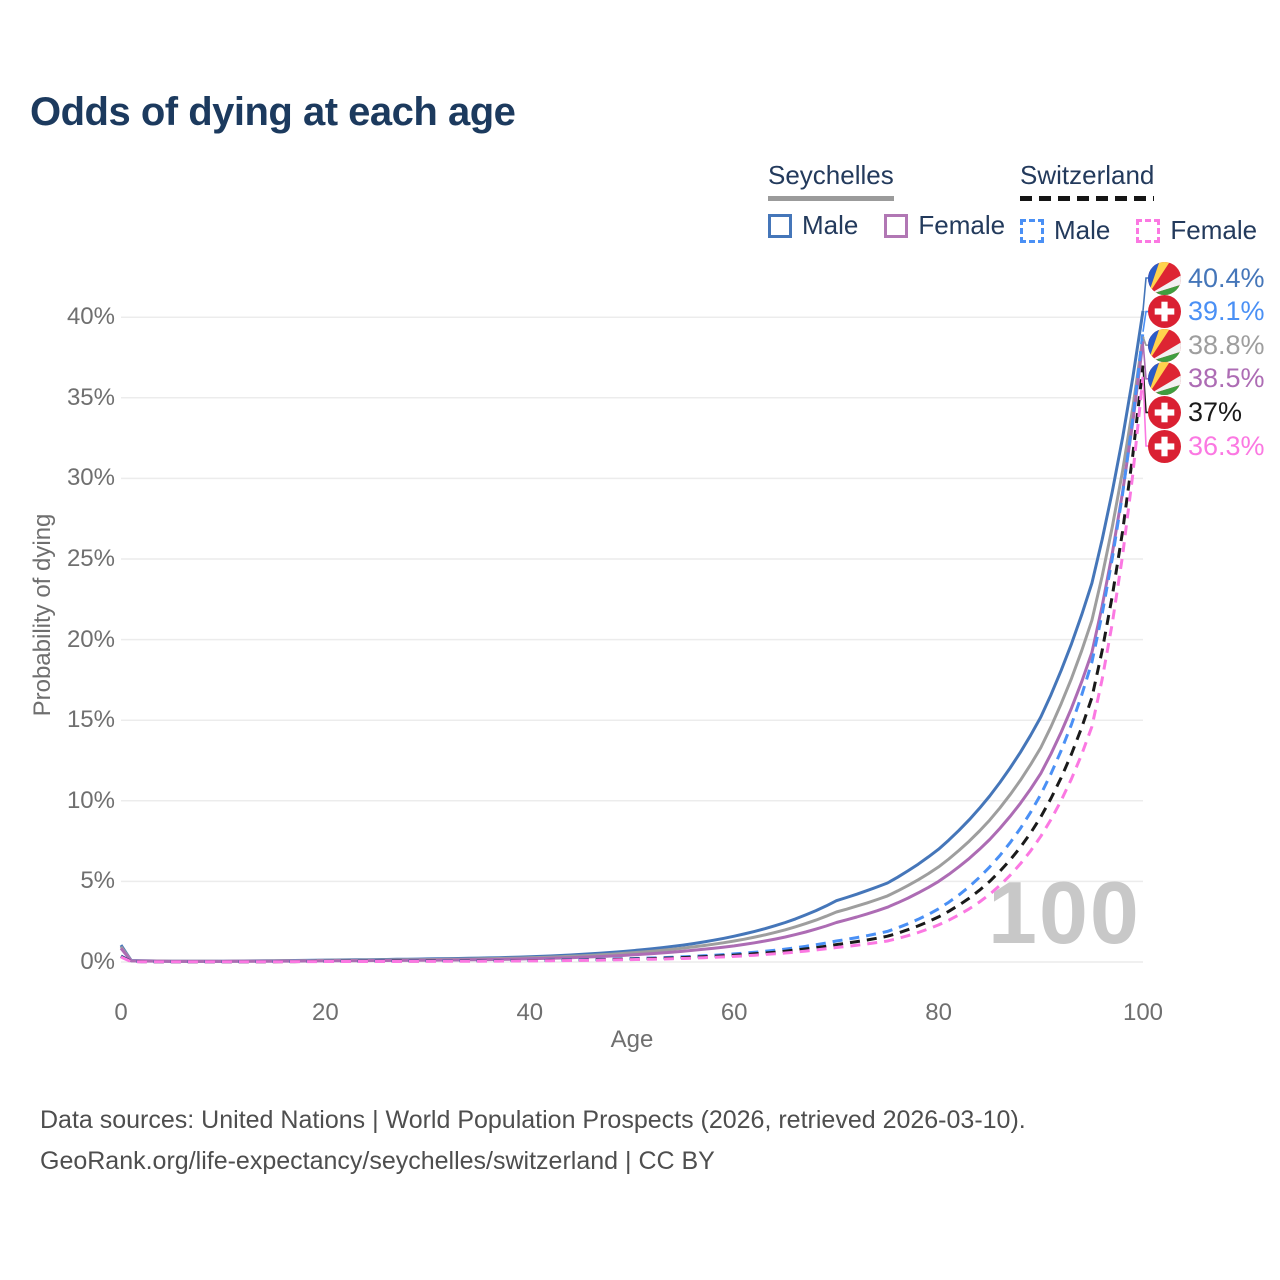 The height and width of the screenshot is (1280, 1280). What do you see at coordinates (90, 720) in the screenshot?
I see `y-tick-label: 15%` at bounding box center [90, 720].